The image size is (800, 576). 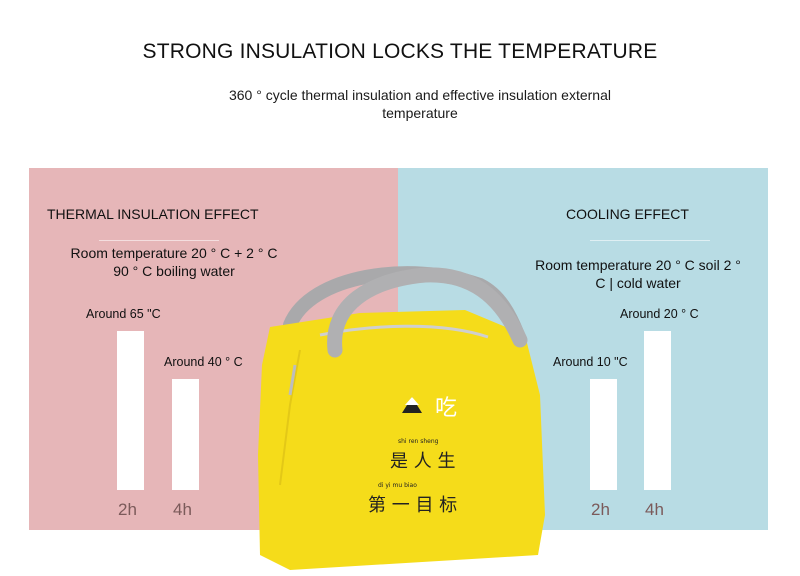 I want to click on bag-print-line-2: 第 一 目 标, so click(x=412, y=505).